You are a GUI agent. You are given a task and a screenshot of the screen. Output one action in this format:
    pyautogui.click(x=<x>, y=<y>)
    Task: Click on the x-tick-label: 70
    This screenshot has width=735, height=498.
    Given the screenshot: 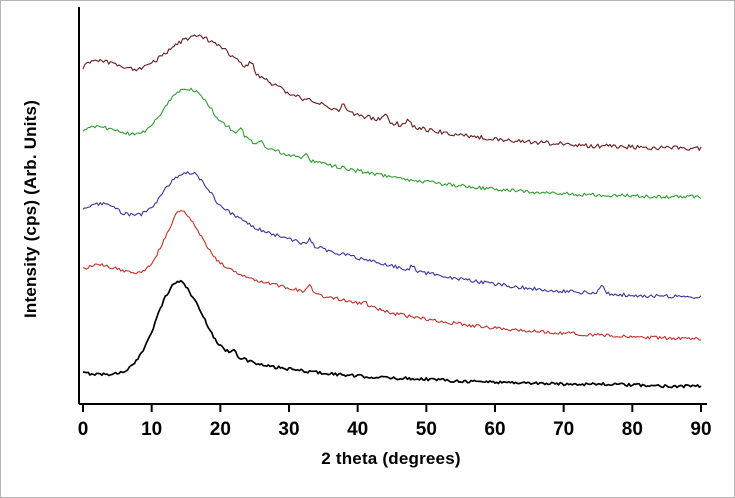 What is the action you would take?
    pyautogui.click(x=563, y=429)
    